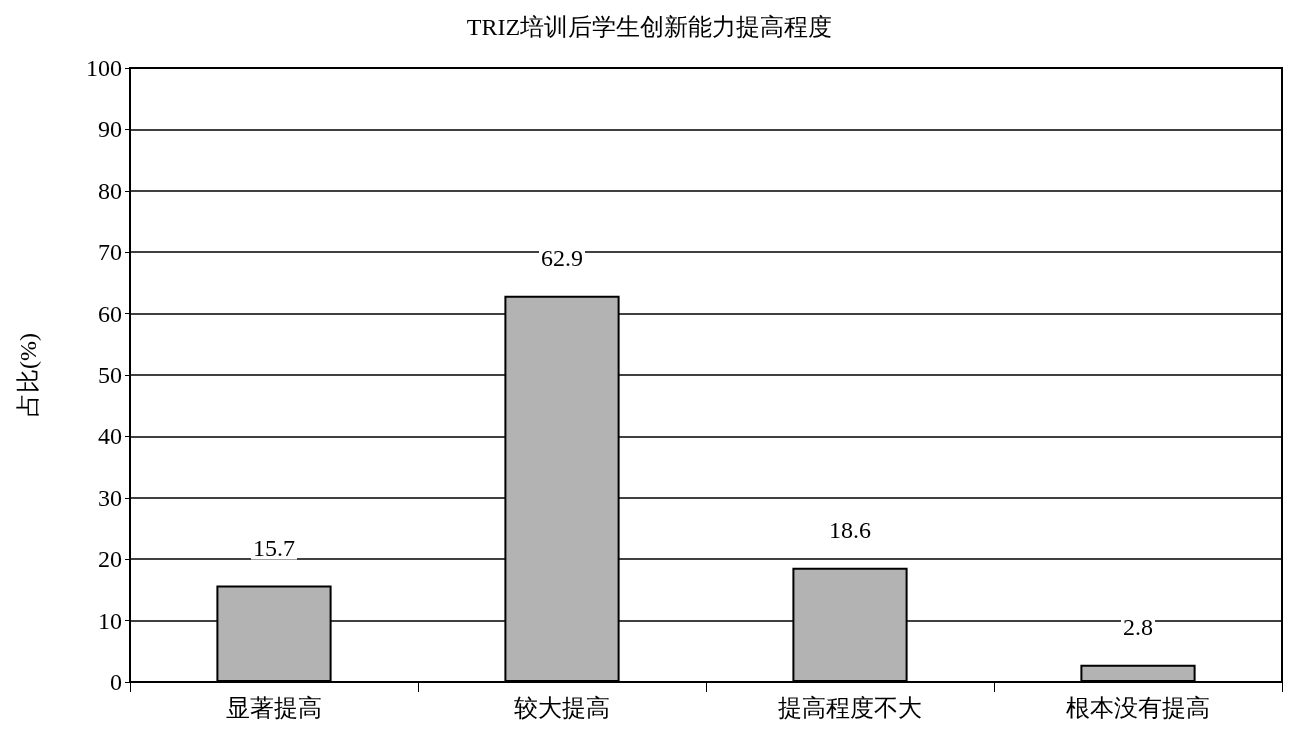 This screenshot has width=1299, height=732. I want to click on data-label: 62.9, so click(562, 257).